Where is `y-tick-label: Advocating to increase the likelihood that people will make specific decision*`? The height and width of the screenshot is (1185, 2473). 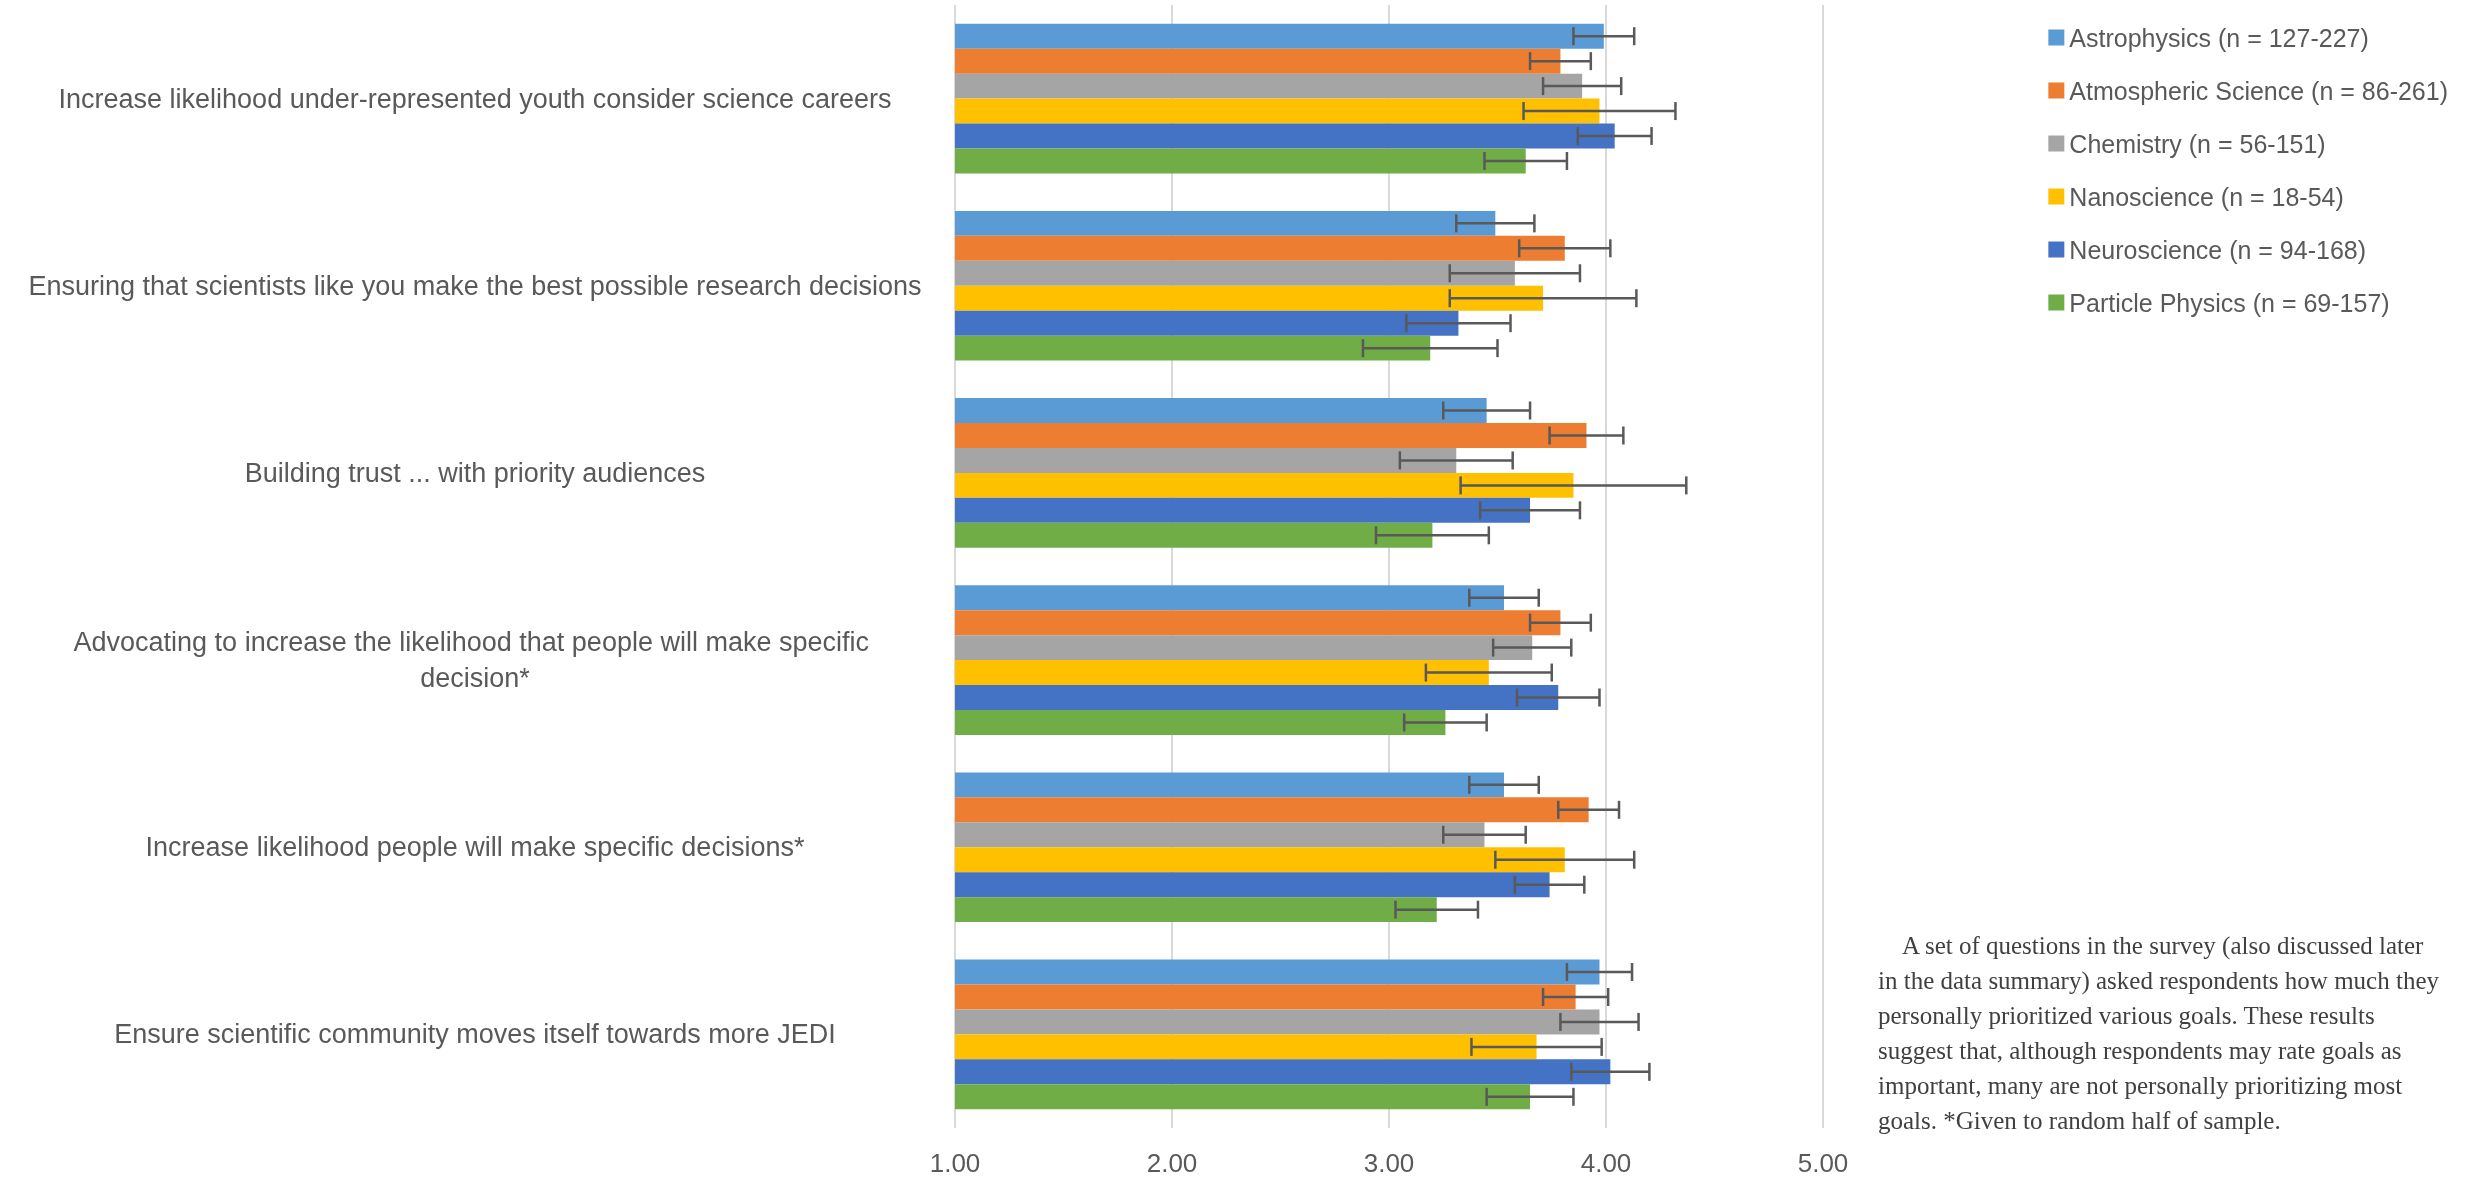
y-tick-label: Advocating to increase the likelihood that people will make specific decision* is located at coordinates (475, 660).